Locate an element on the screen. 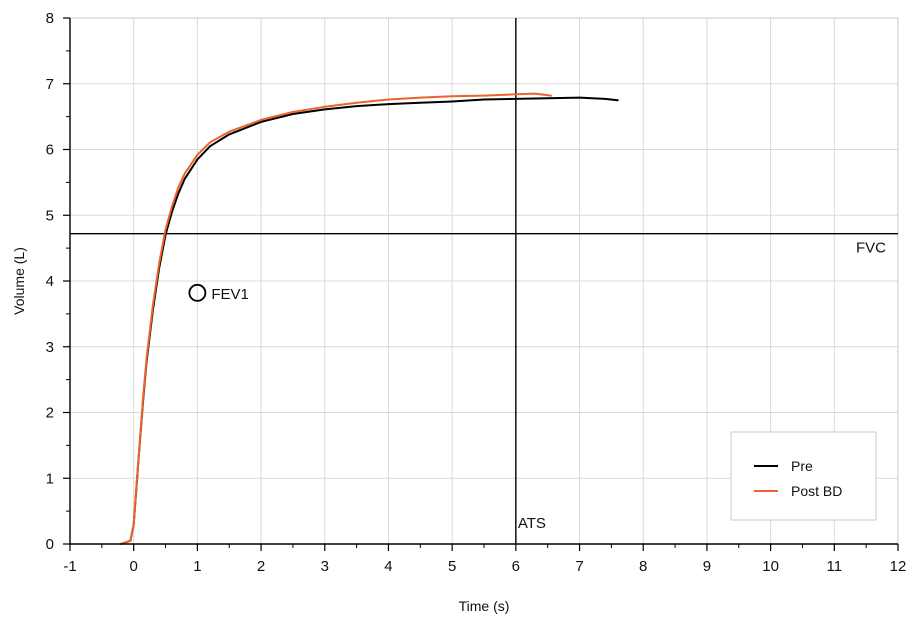 The image size is (919, 618). x-tick-label: 3 is located at coordinates (325, 566).